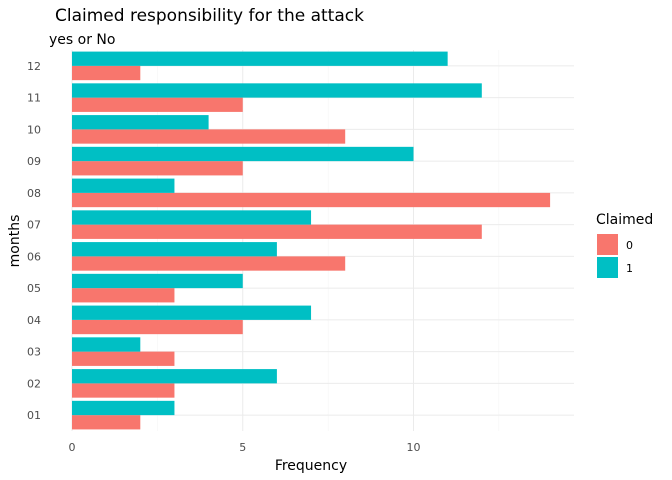 Image resolution: width=672 pixels, height=480 pixels. What do you see at coordinates (242, 447) in the screenshot?
I see `x-tick-label: 5` at bounding box center [242, 447].